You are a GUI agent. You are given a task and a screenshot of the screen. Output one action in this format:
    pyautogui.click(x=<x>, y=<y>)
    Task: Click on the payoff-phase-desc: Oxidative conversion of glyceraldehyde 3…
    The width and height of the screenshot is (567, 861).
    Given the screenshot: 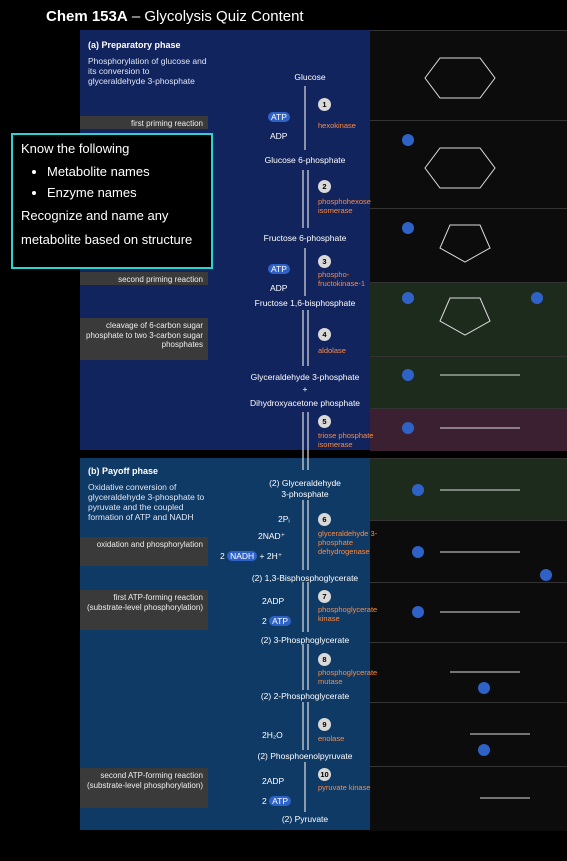 What is the action you would take?
    pyautogui.click(x=146, y=502)
    